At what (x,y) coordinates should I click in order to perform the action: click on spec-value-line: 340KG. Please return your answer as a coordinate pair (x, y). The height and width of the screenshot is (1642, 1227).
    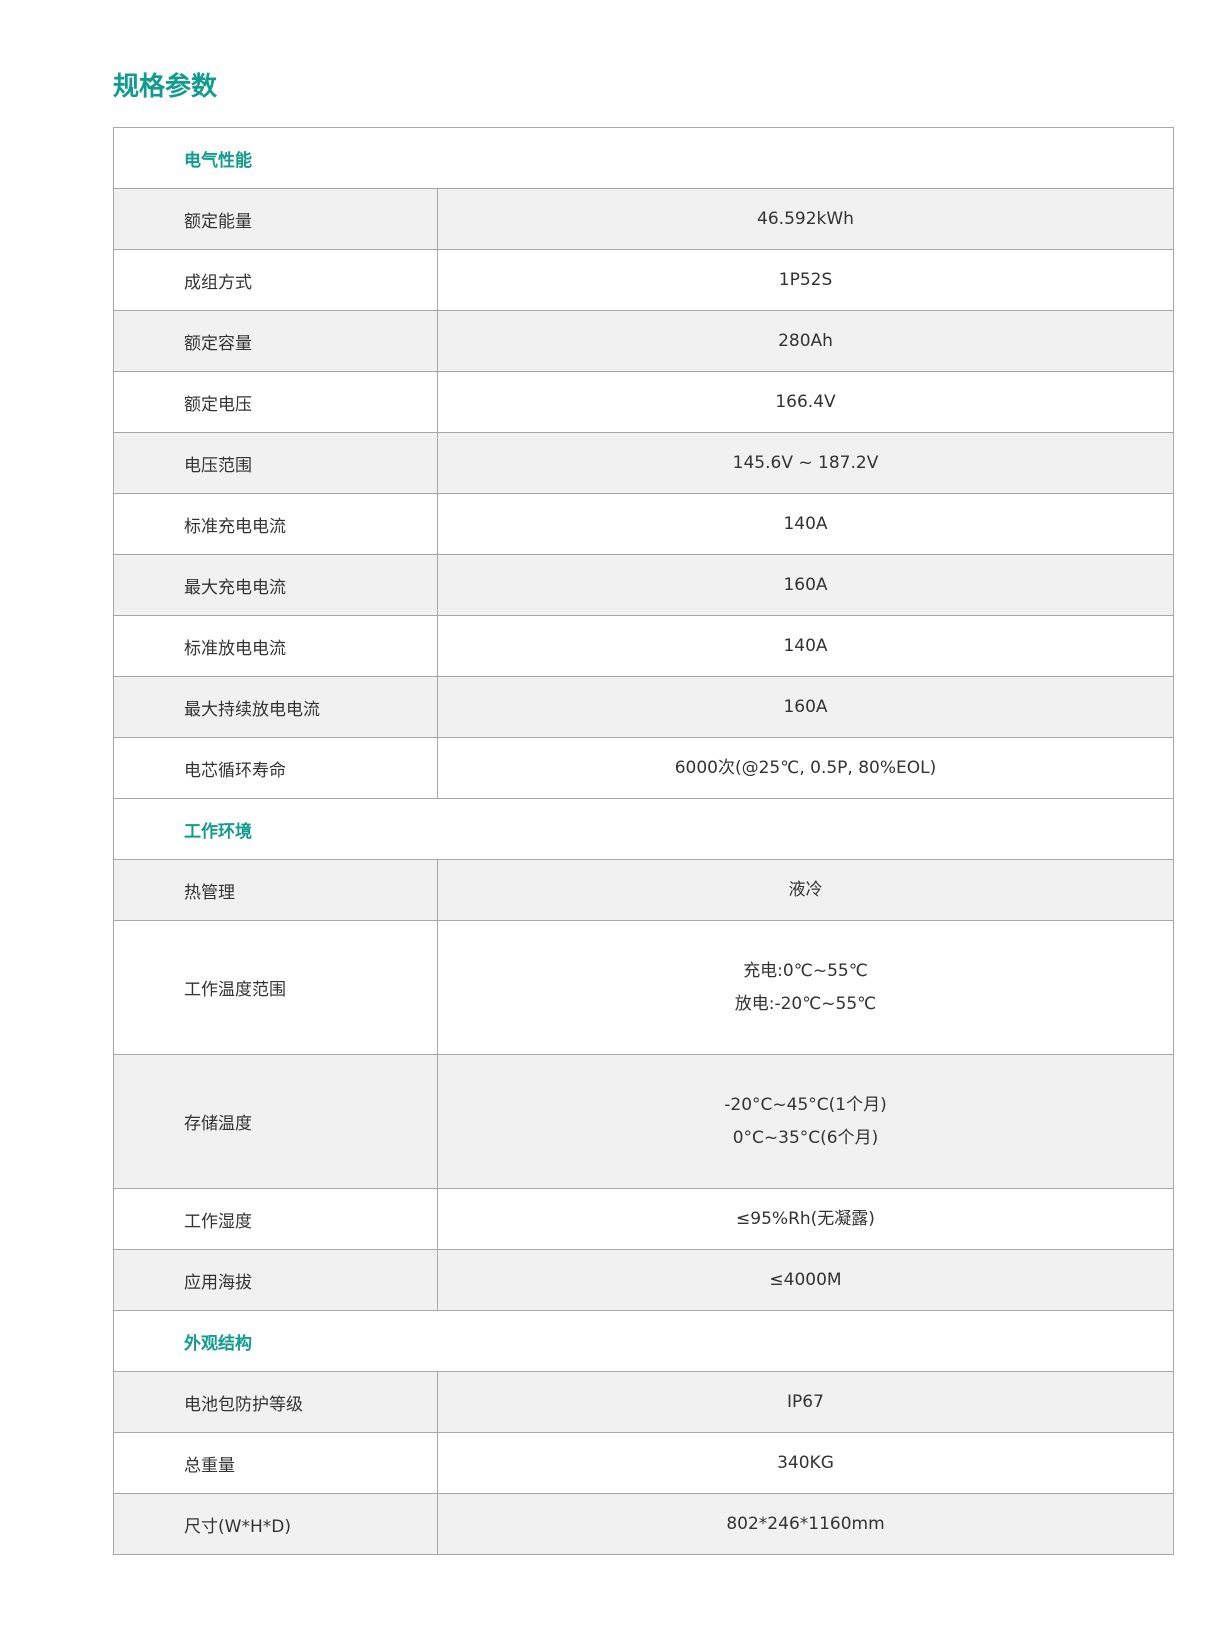
    Looking at the image, I should click on (805, 1462).